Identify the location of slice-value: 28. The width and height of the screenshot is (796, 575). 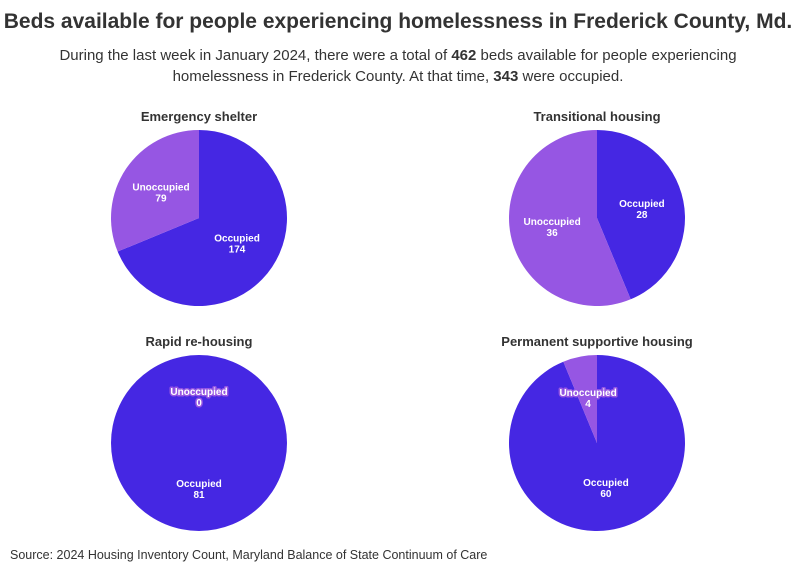
(642, 215).